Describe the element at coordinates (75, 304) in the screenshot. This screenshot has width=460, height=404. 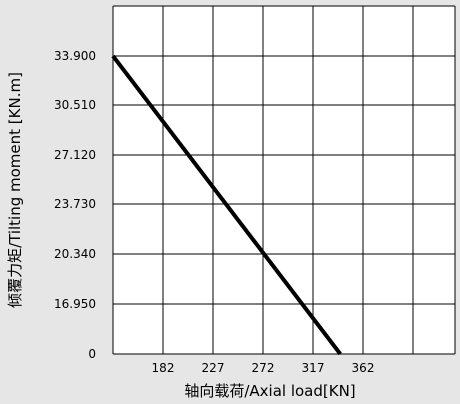
I see `y-tick-label: 16.950` at that location.